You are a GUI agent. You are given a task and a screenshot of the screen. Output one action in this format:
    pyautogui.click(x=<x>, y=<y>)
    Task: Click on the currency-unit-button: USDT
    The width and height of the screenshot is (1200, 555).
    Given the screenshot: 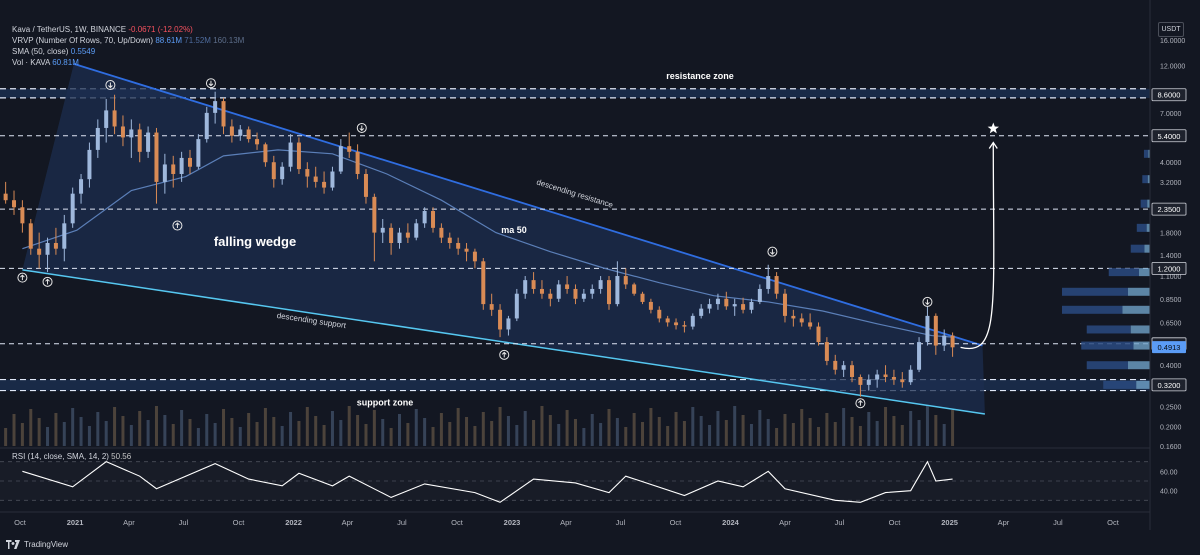 What is the action you would take?
    pyautogui.click(x=1171, y=29)
    